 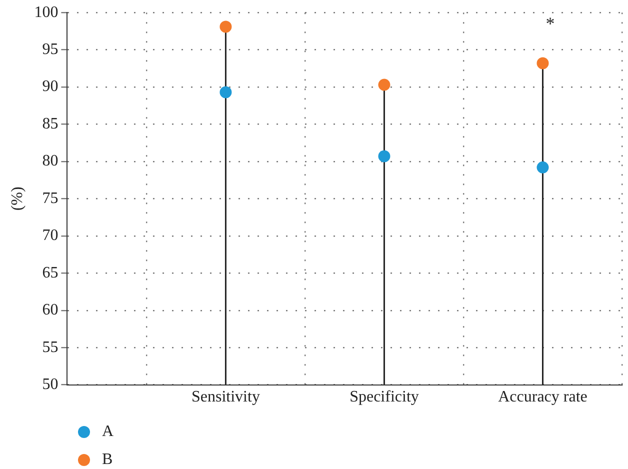 I want to click on y-tick-label: 70, so click(x=50, y=235).